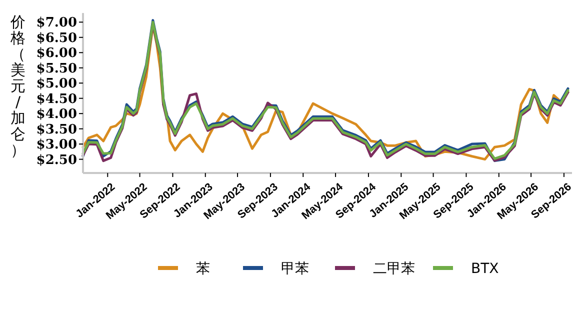 This screenshot has width=578, height=317. I want to click on y-tick-label: $4.50, so click(56, 99).